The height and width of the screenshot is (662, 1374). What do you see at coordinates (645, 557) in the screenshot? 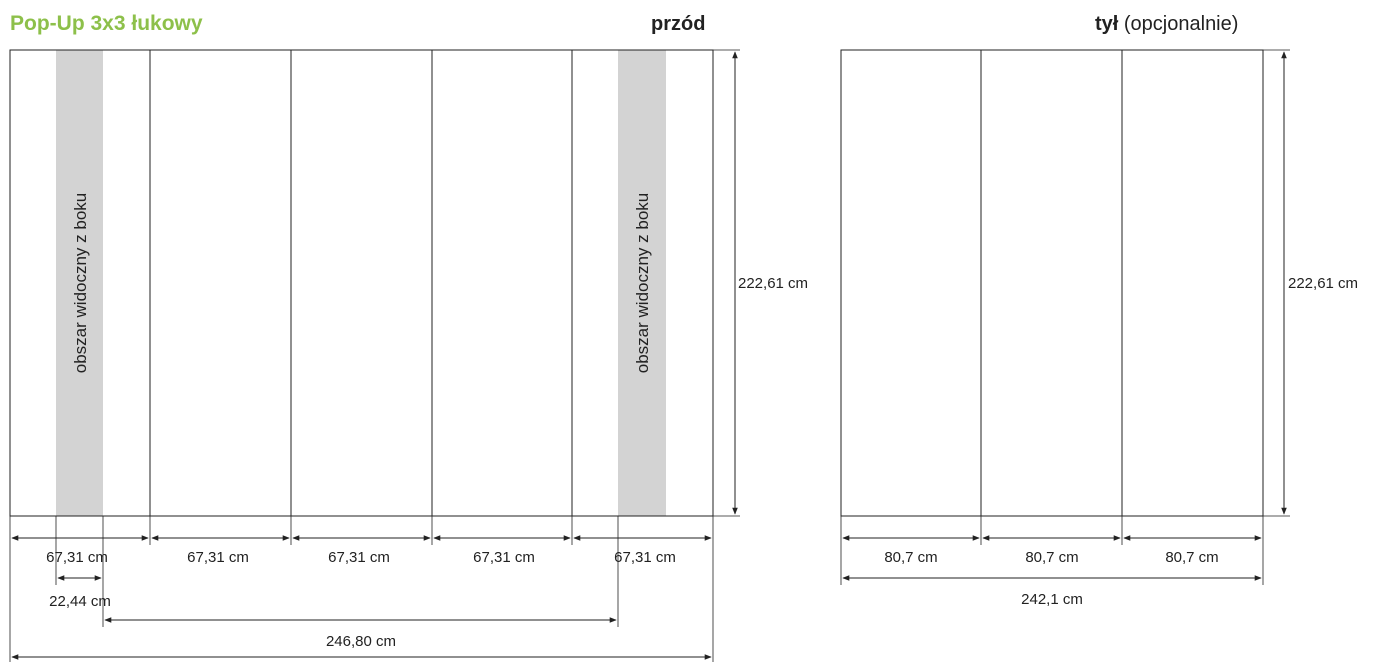
I see `front-panel-width-5: 67,31 cm` at bounding box center [645, 557].